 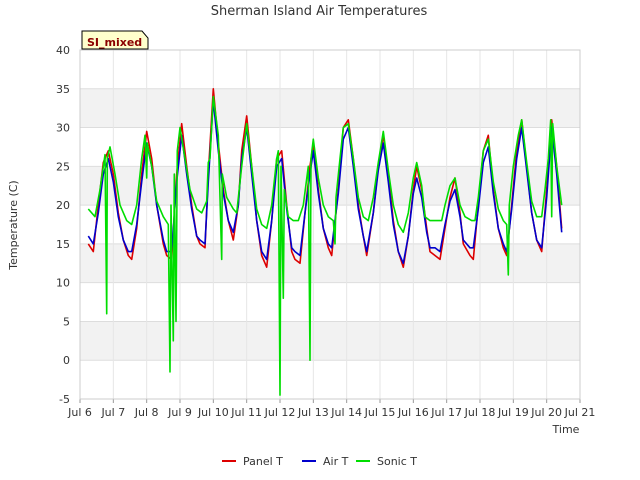 What do you see at coordinates (146, 412) in the screenshot?
I see `x-tick-label: Jul 8` at bounding box center [146, 412].